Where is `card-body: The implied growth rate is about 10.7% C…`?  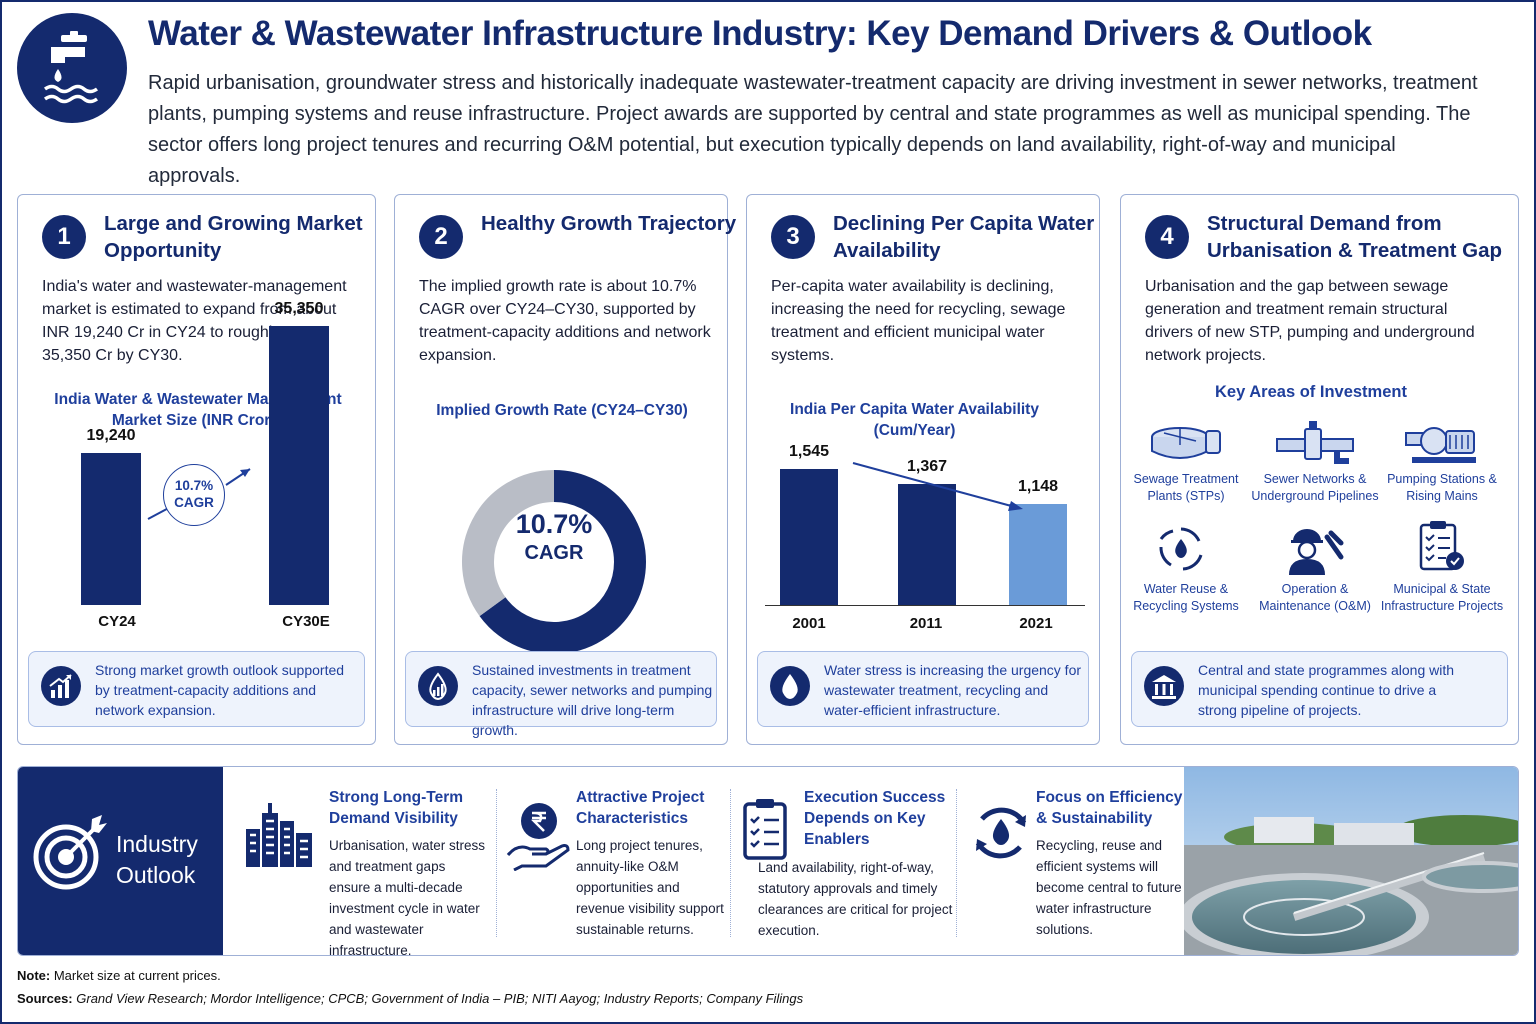 card-body: The implied growth rate is about 10.7% C… is located at coordinates (565, 321).